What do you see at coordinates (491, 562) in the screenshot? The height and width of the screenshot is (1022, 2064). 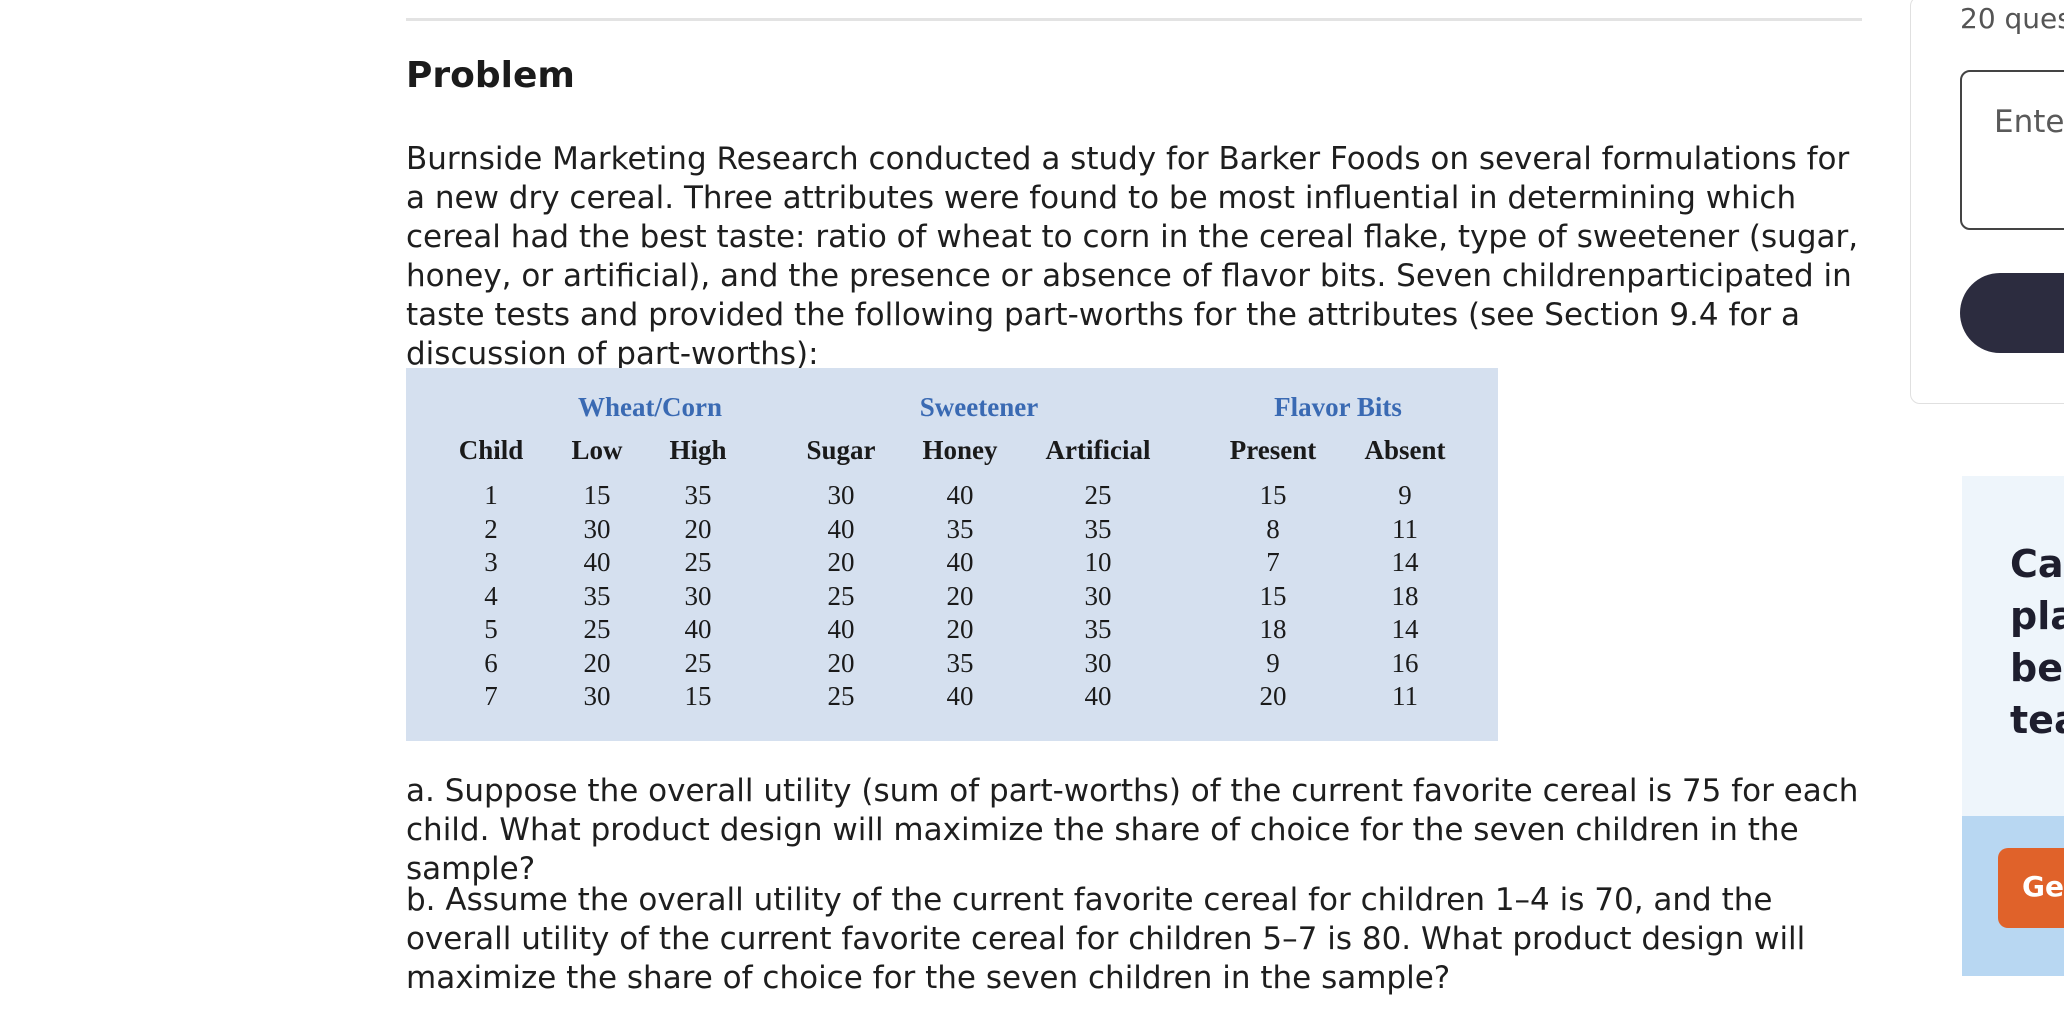 I see `table-cell: 3` at bounding box center [491, 562].